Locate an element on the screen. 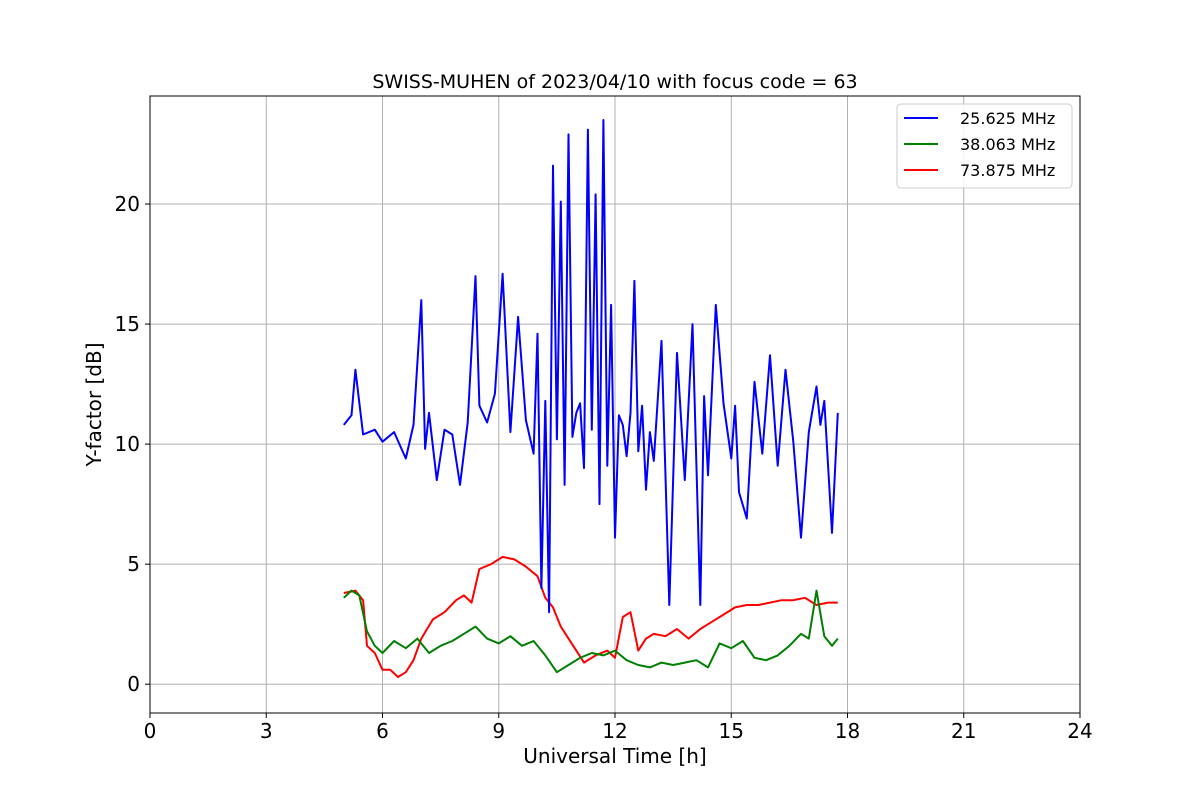 This screenshot has height=800, width=1200. x-tick-label: 3 is located at coordinates (266, 731).